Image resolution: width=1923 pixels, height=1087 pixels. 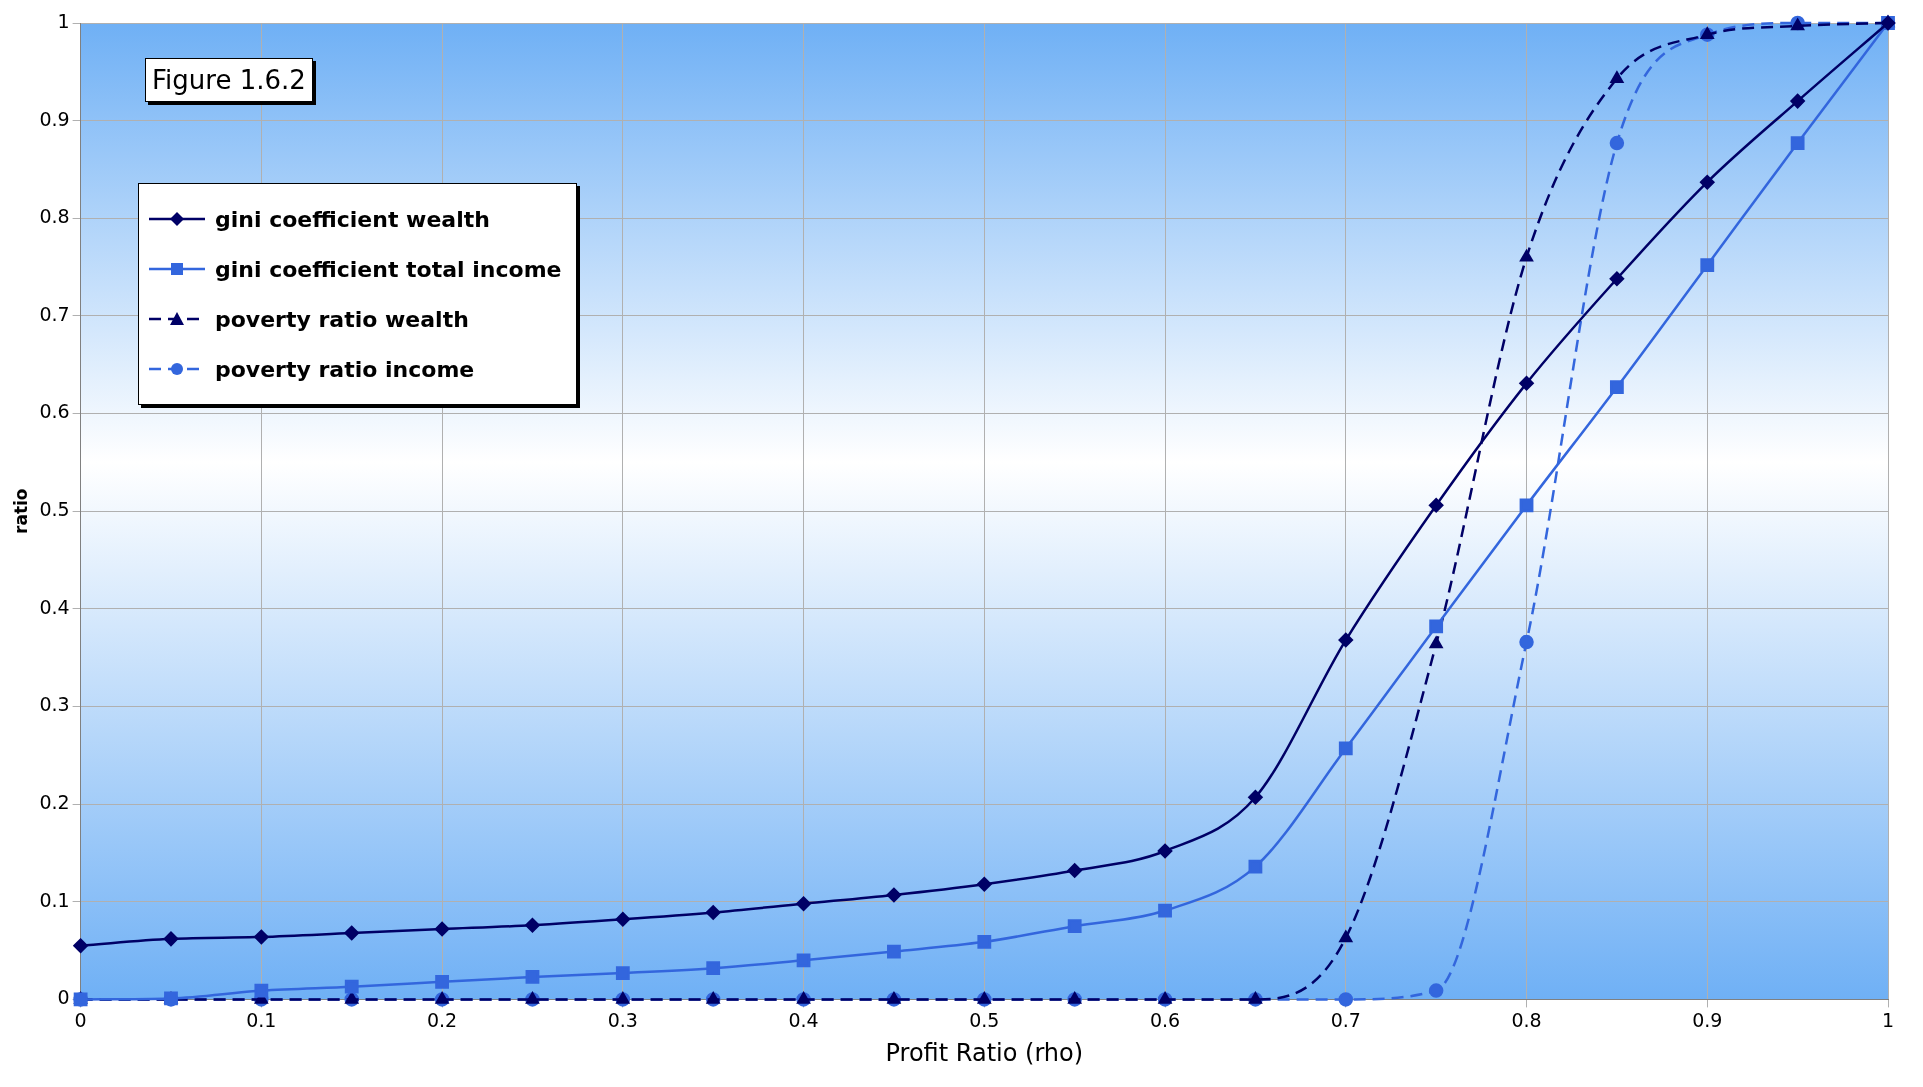 What do you see at coordinates (54, 802) in the screenshot?
I see `y-tick-label: 0.2` at bounding box center [54, 802].